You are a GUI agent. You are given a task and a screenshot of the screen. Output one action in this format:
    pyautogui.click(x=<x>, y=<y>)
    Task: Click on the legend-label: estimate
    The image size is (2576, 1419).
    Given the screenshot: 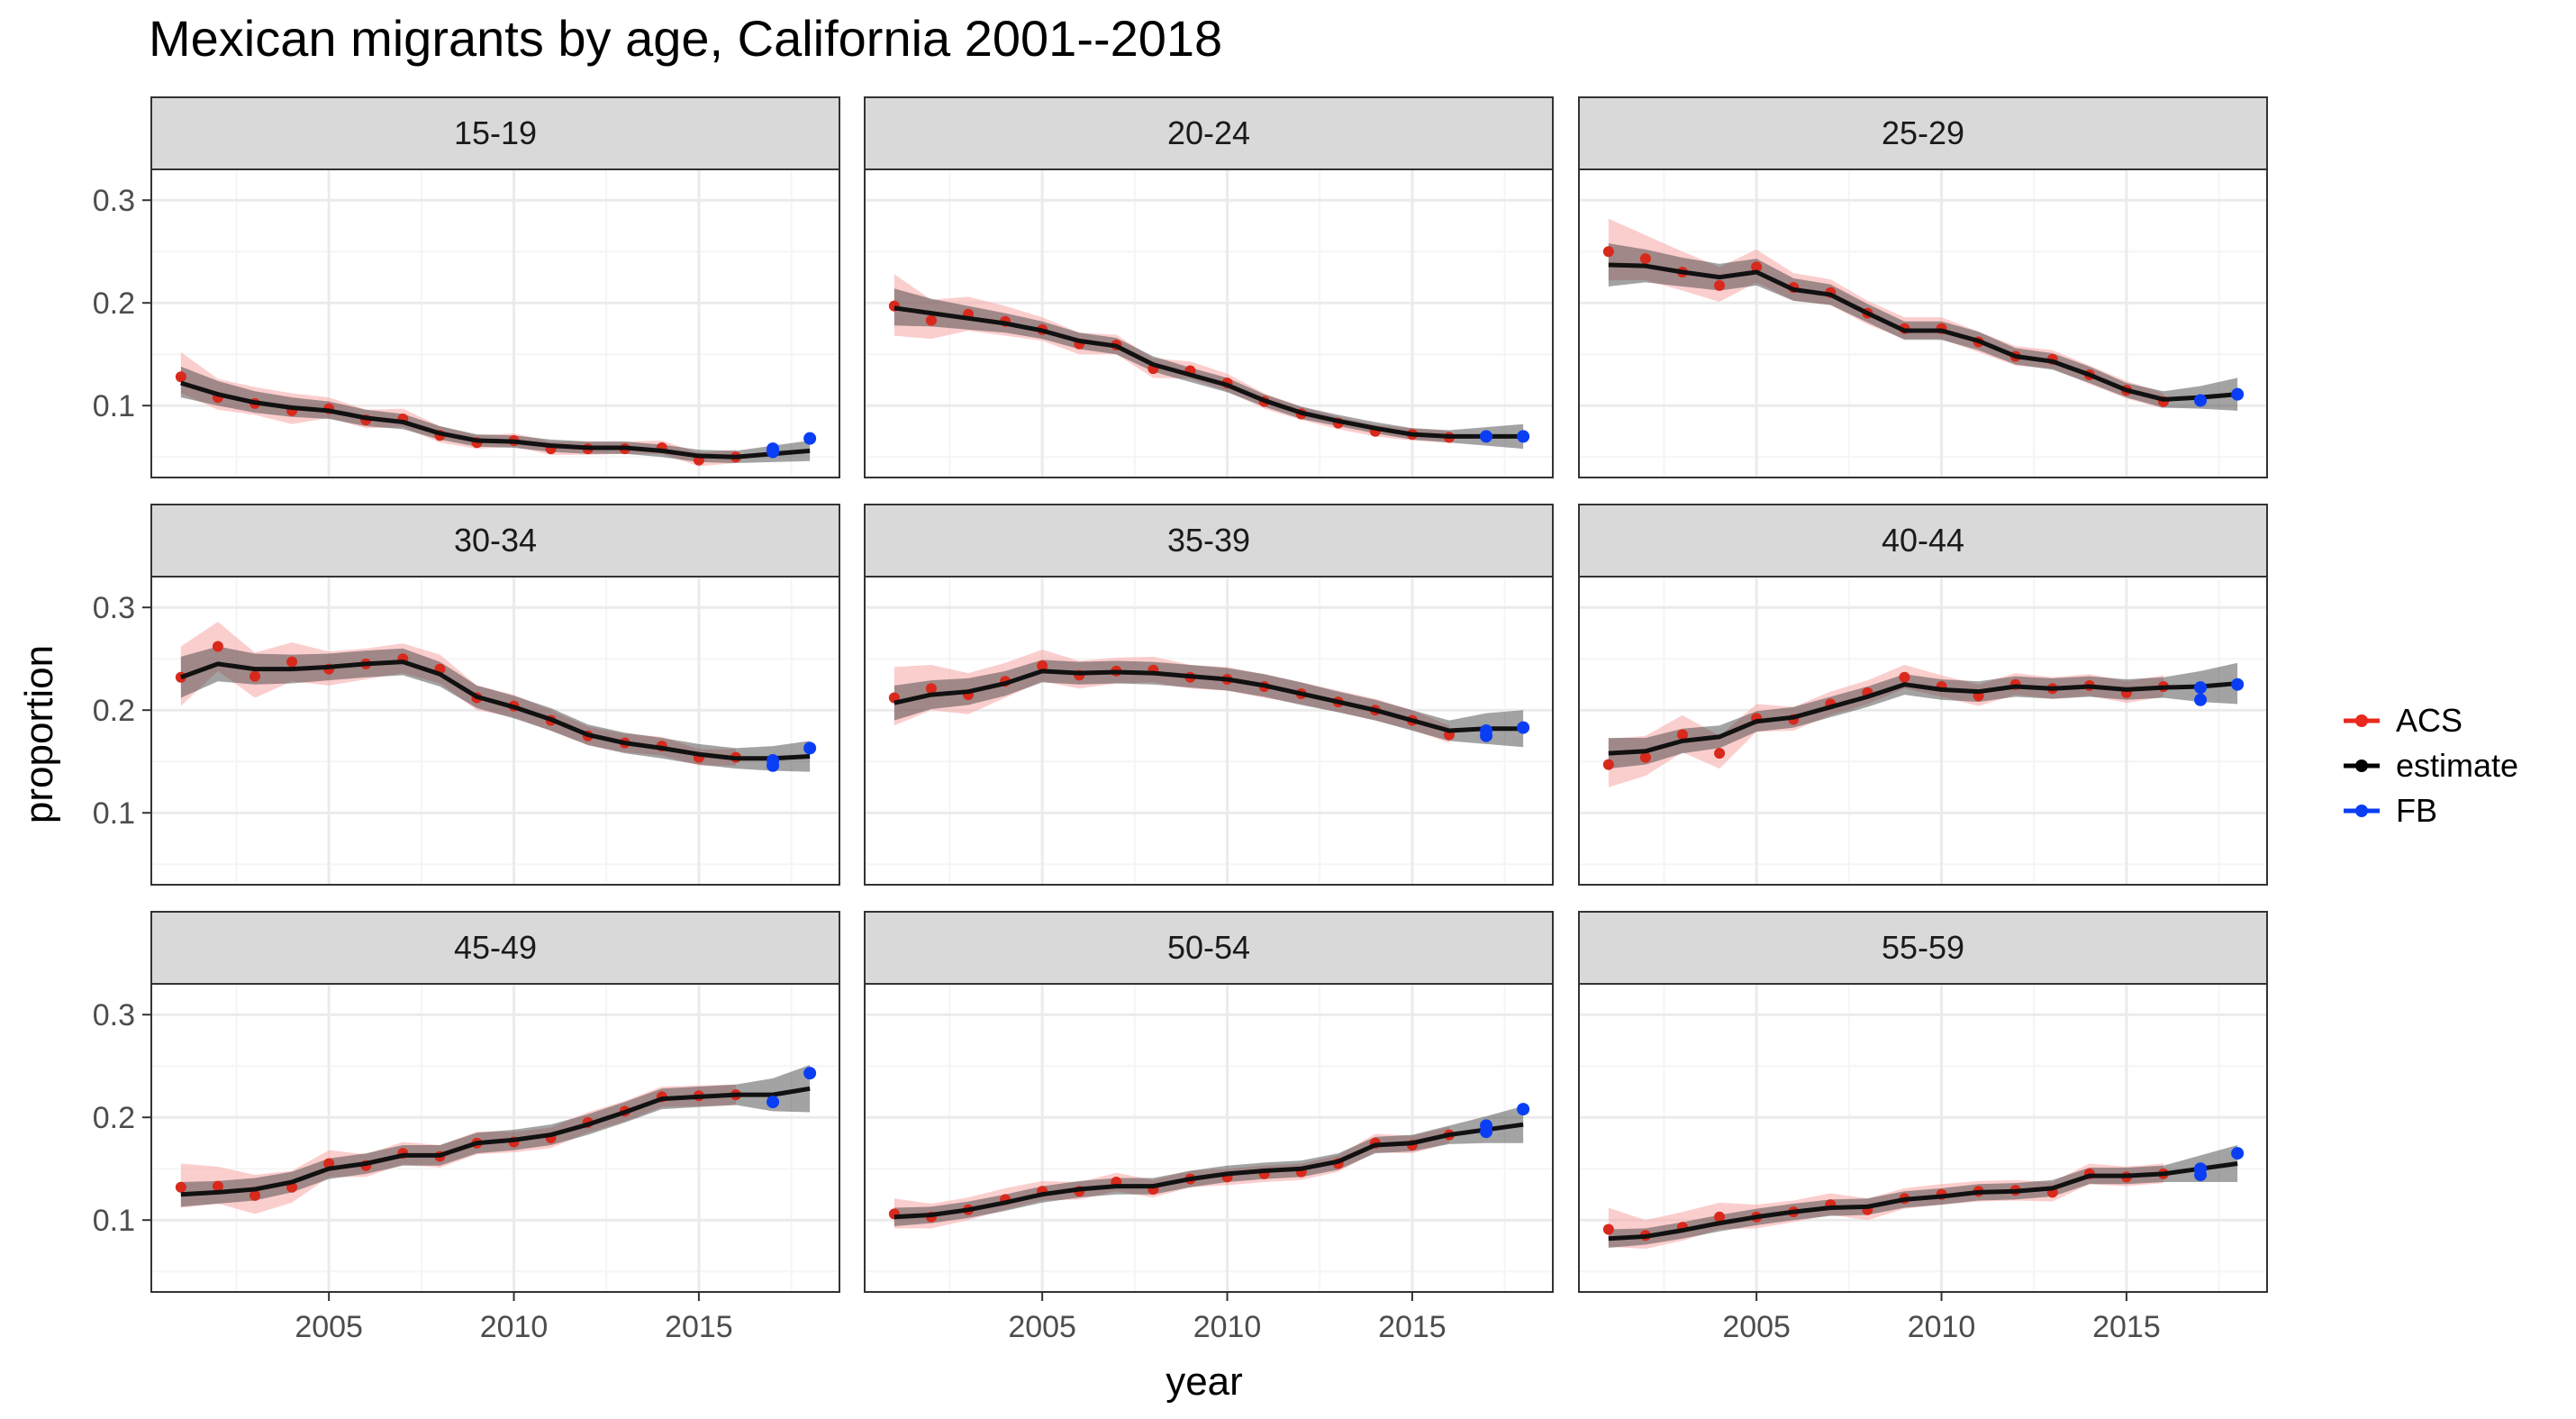 What is the action you would take?
    pyautogui.click(x=2457, y=765)
    